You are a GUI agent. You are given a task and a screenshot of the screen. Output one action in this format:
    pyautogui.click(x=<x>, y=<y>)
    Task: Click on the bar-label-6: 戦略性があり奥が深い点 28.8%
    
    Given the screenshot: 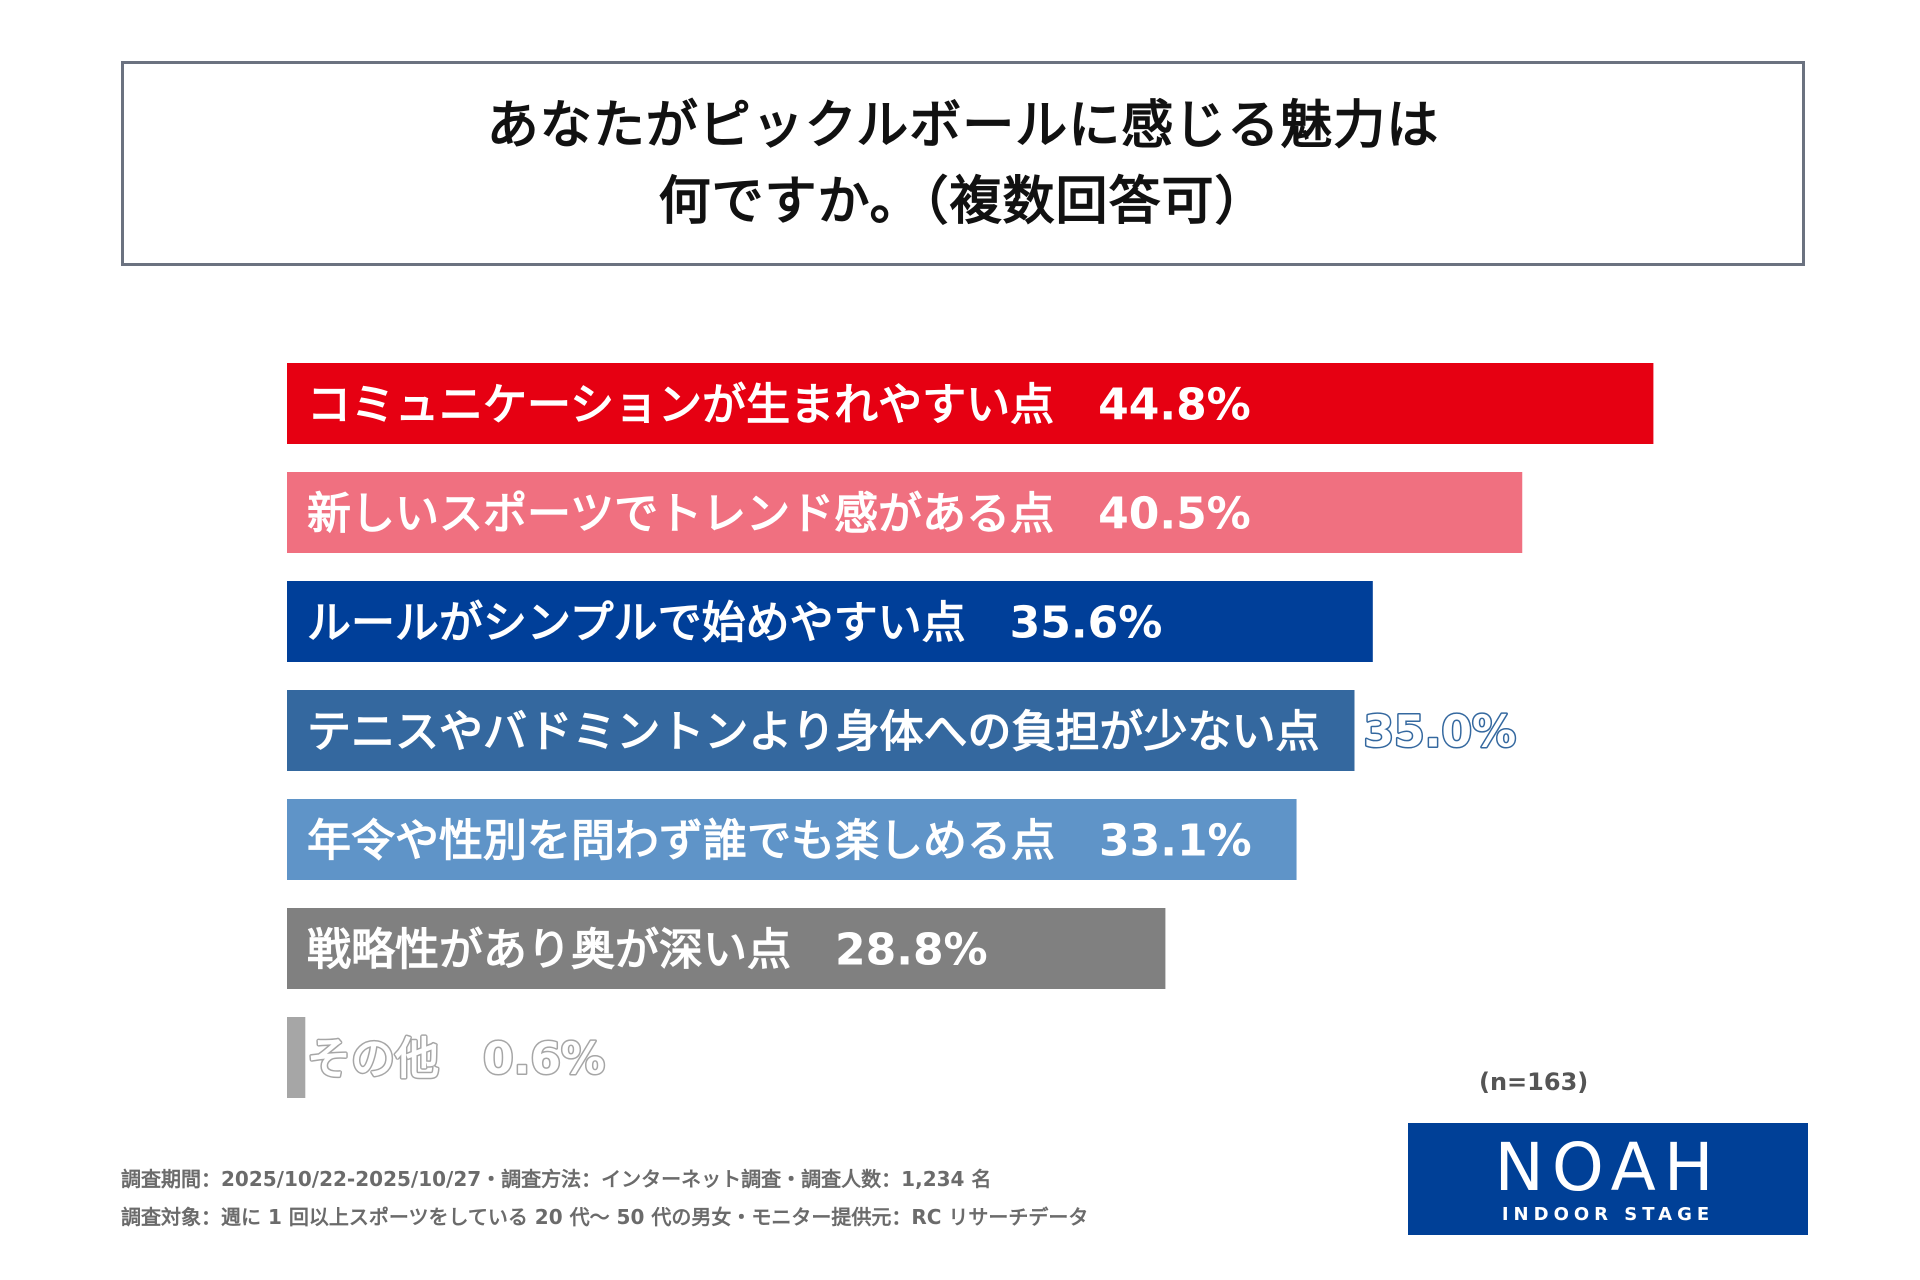 What is the action you would take?
    pyautogui.click(x=647, y=950)
    